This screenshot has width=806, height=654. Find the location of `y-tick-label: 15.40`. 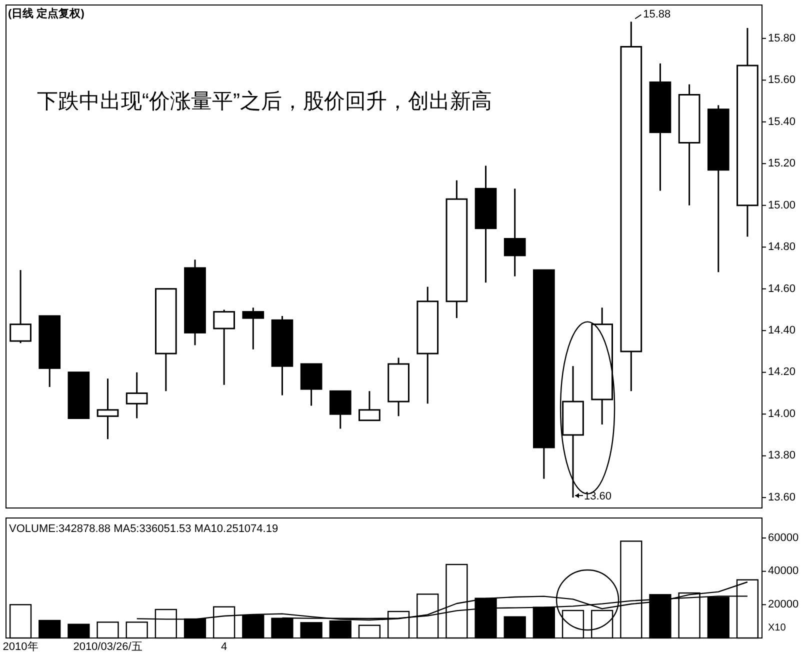

y-tick-label: 15.40 is located at coordinates (782, 122).